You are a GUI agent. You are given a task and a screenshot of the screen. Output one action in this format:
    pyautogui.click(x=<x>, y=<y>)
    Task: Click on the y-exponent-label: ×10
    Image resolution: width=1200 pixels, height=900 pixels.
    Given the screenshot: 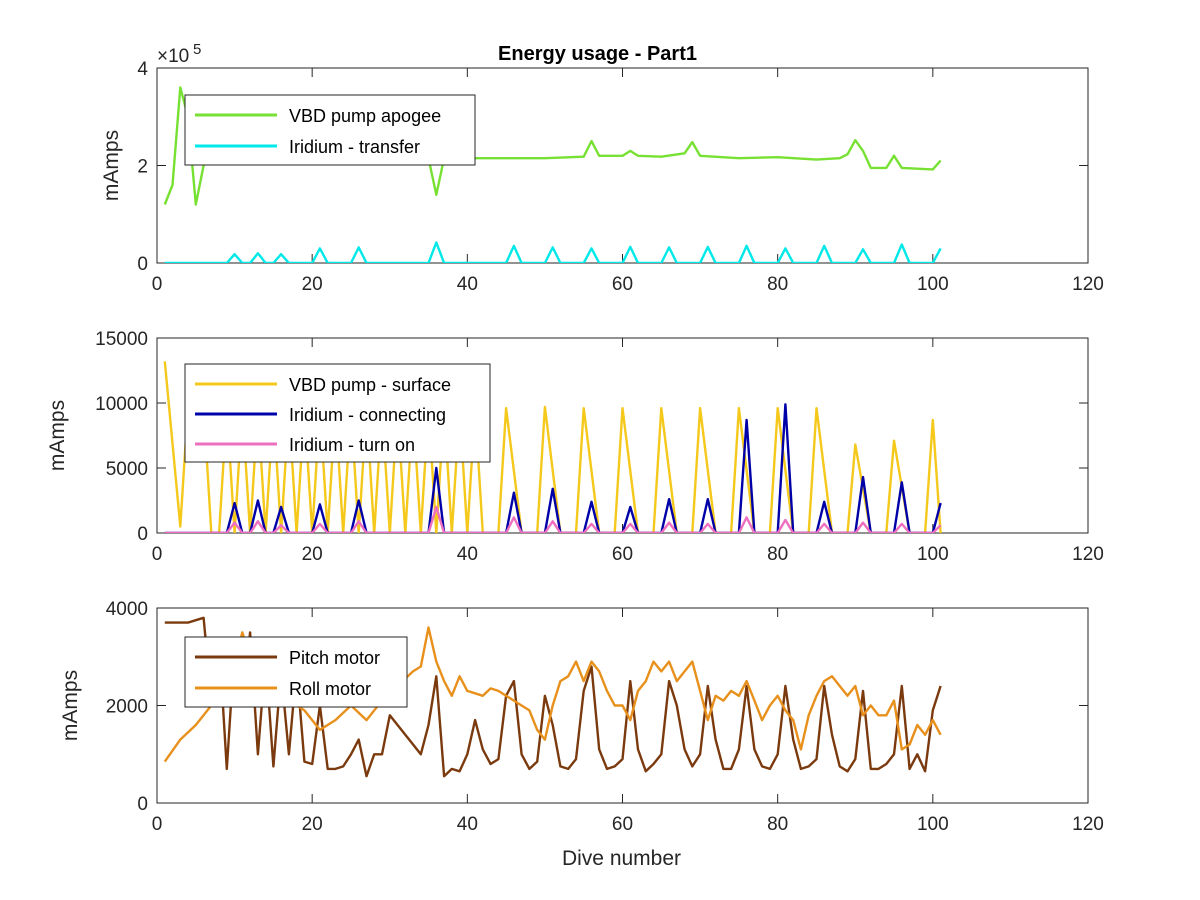 What is the action you would take?
    pyautogui.click(x=173, y=56)
    